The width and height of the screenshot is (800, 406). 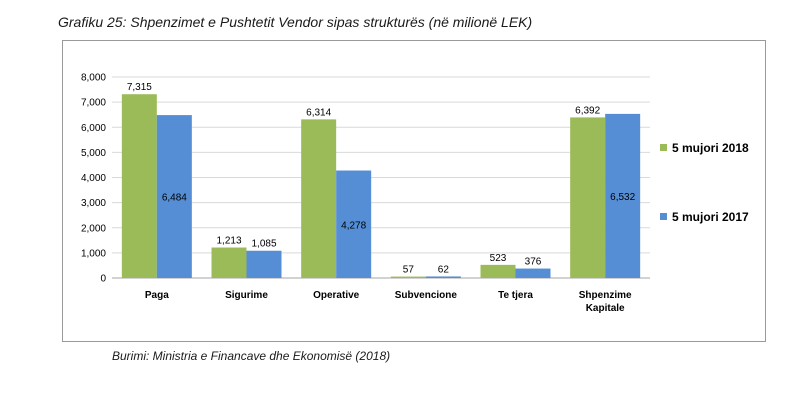 What do you see at coordinates (93, 203) in the screenshot?
I see `y-tick-label: 3,000` at bounding box center [93, 203].